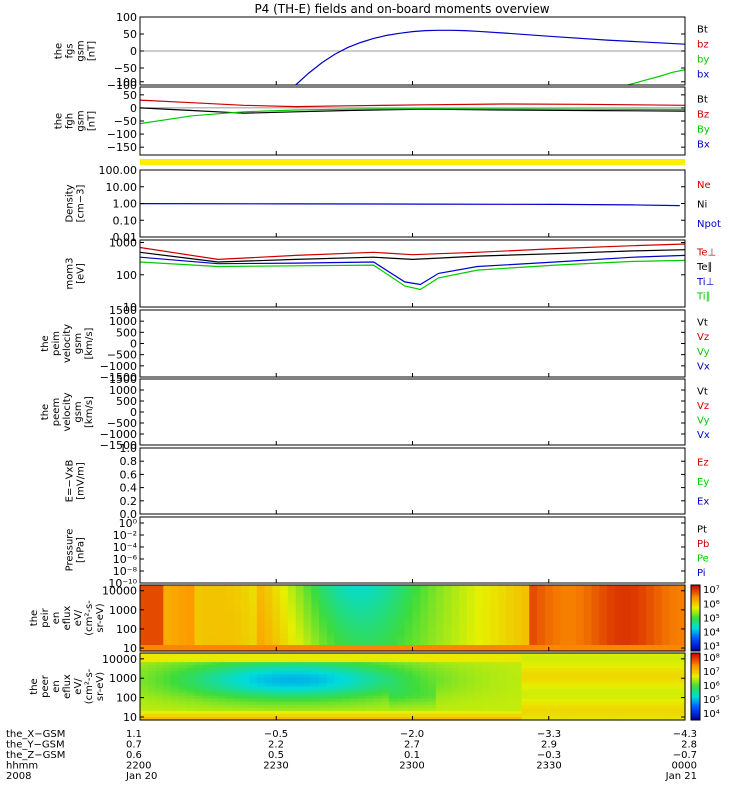  What do you see at coordinates (89, 343) in the screenshot?
I see `y-axis-label: [km/s]` at bounding box center [89, 343].